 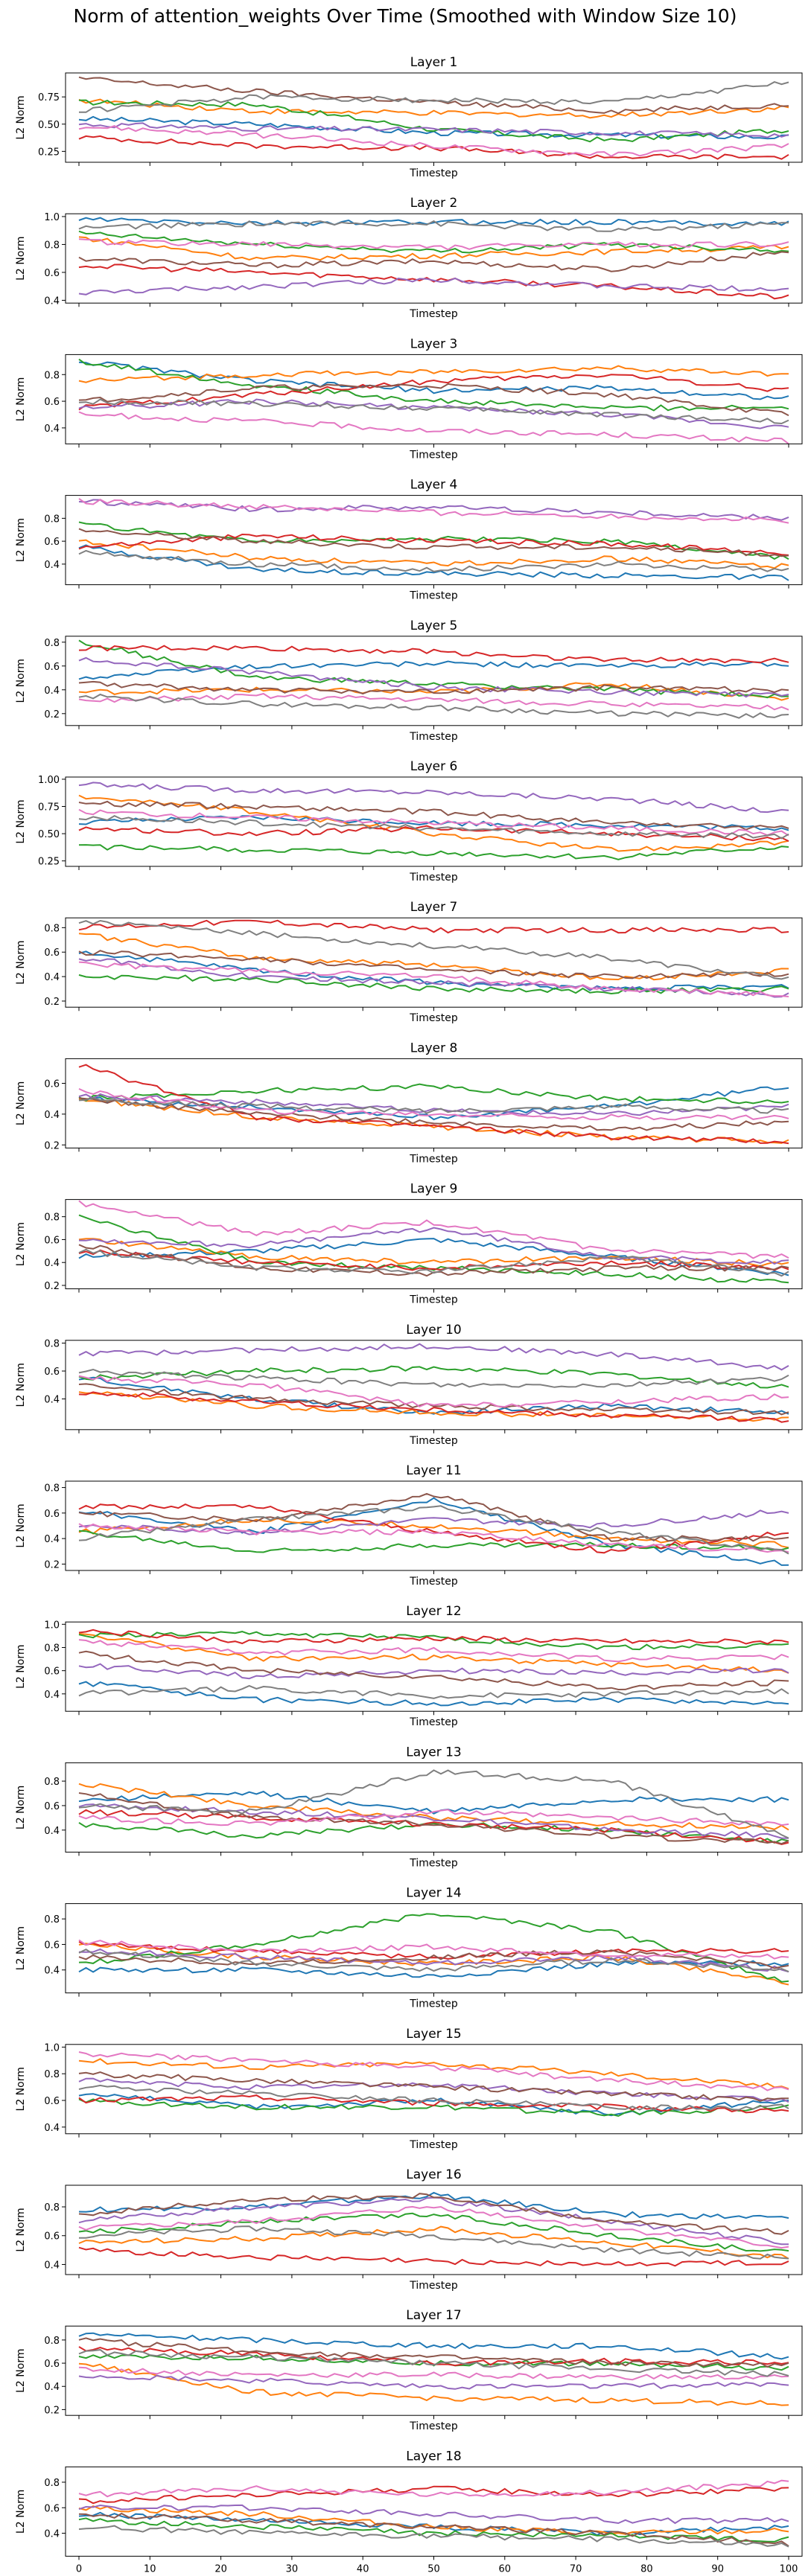 What do you see at coordinates (150, 2569) in the screenshot?
I see `x-tick-label: 10` at bounding box center [150, 2569].